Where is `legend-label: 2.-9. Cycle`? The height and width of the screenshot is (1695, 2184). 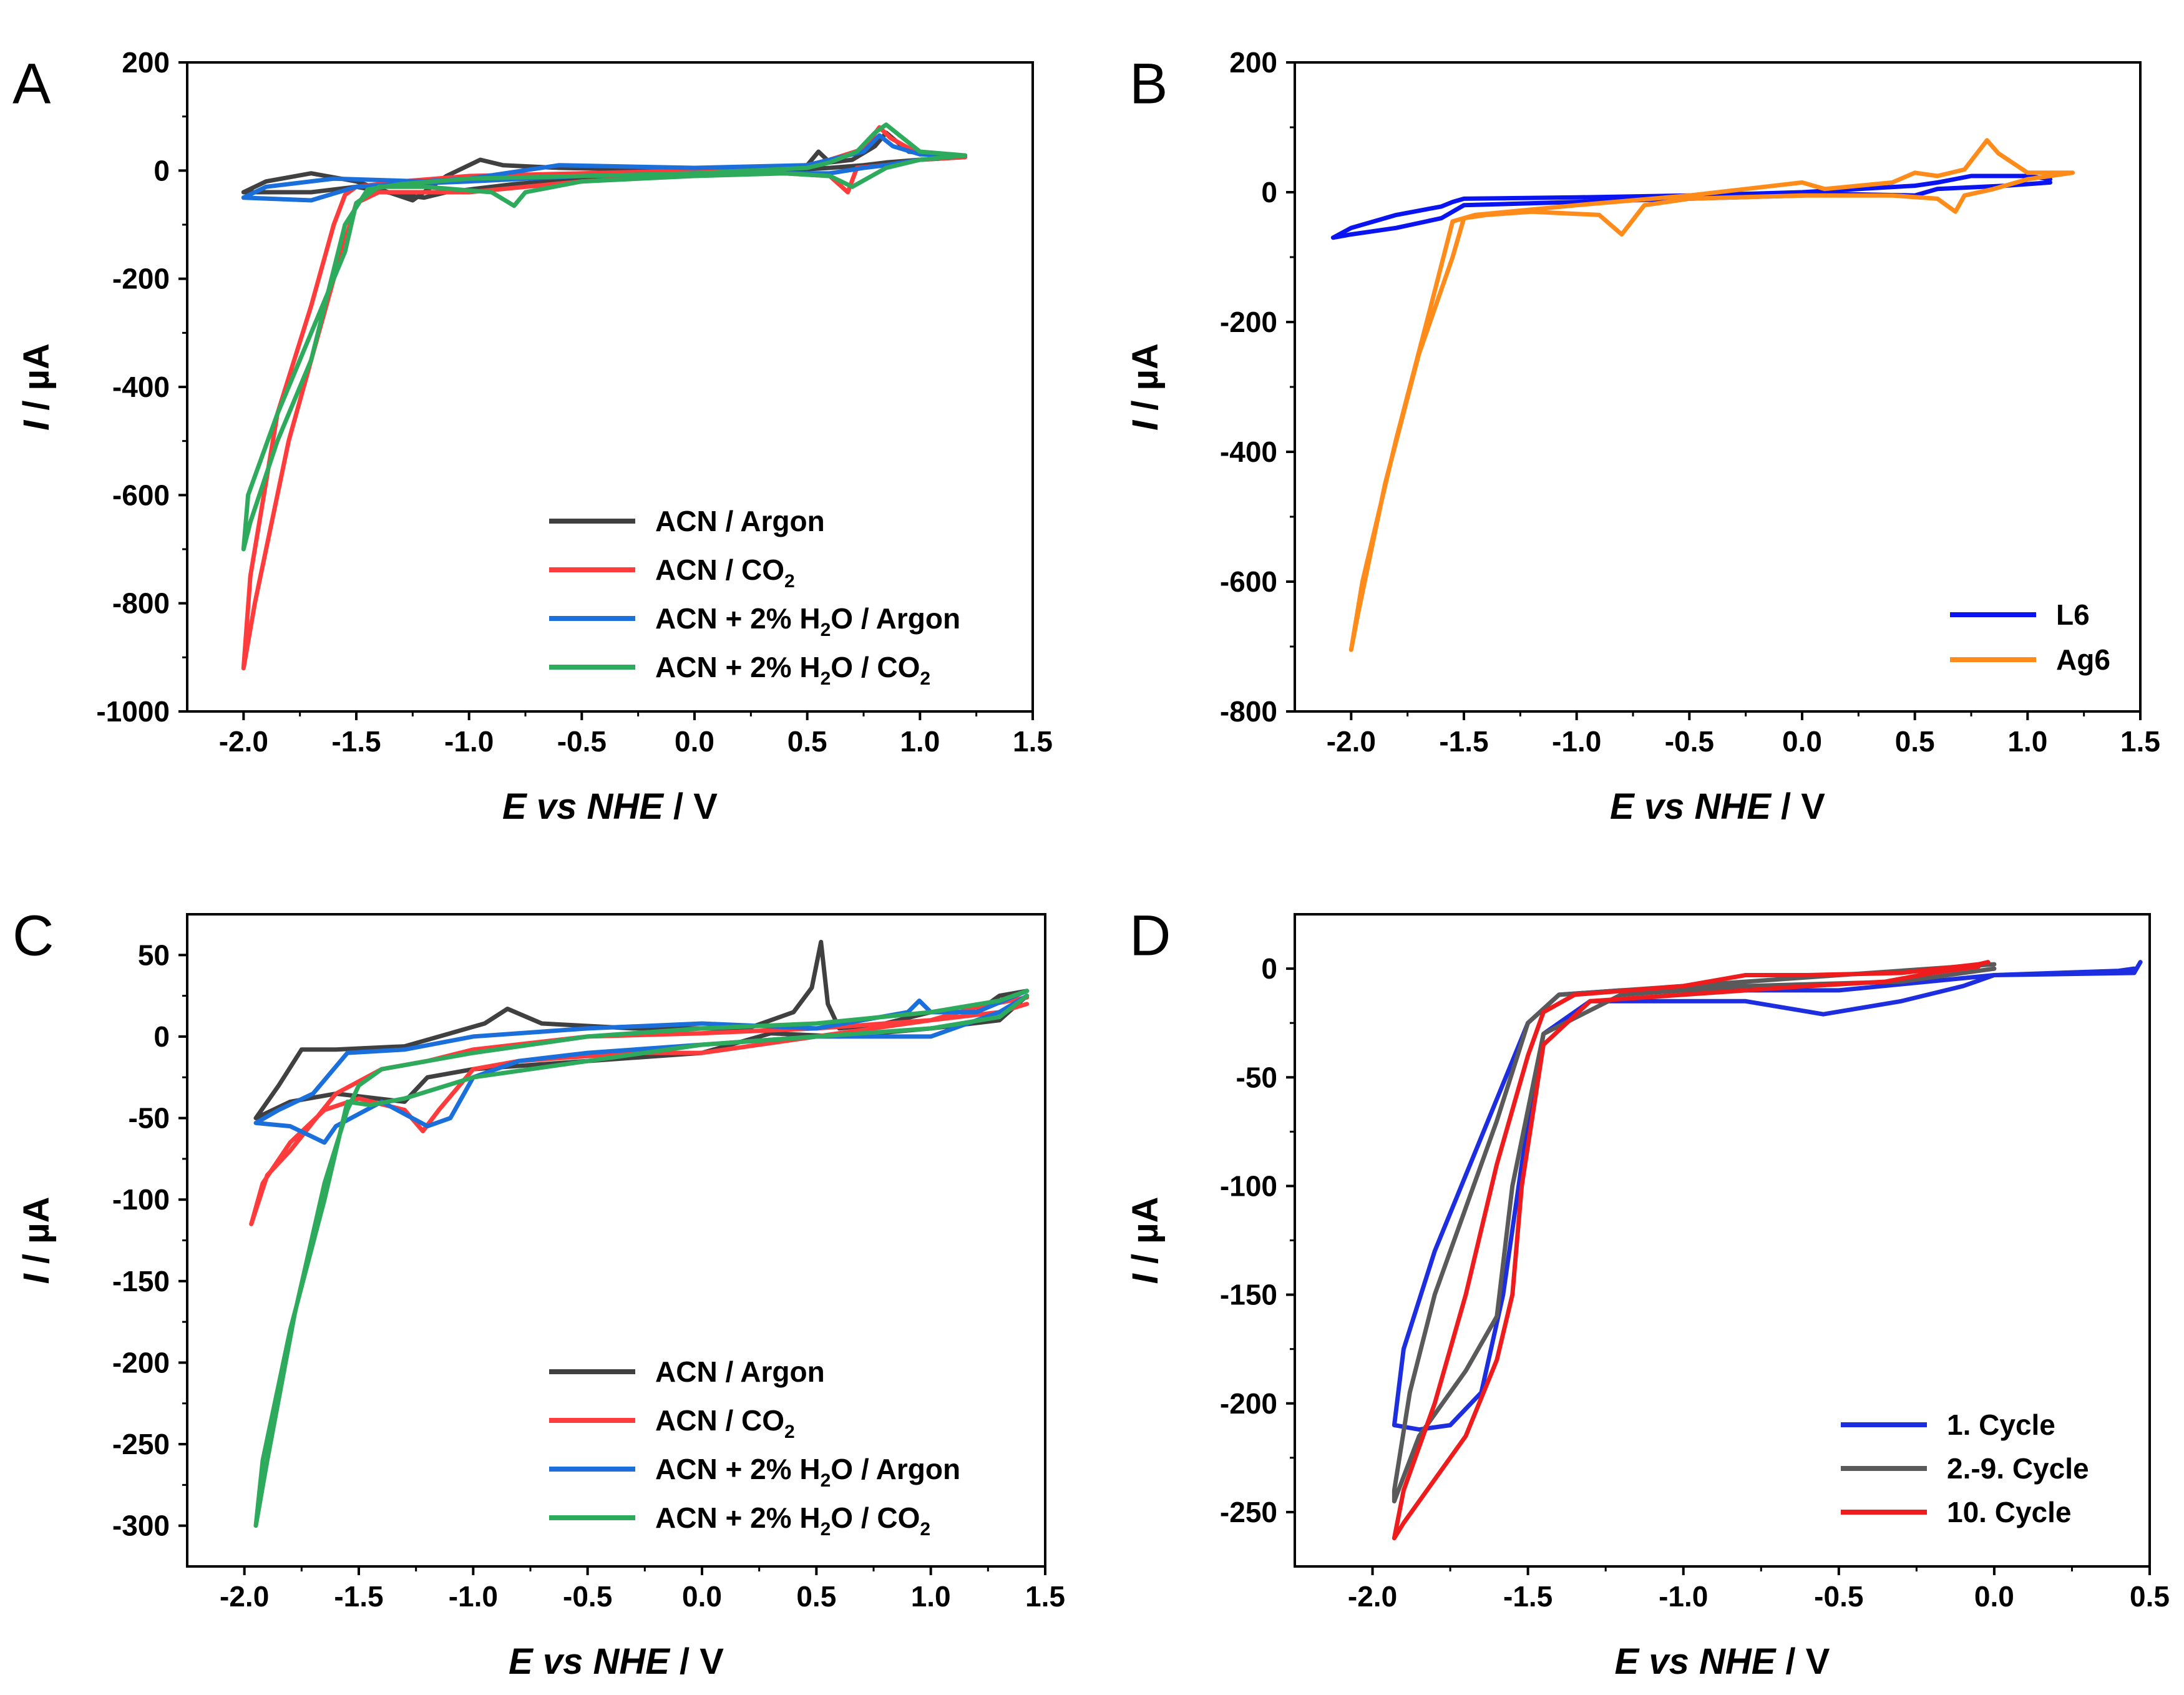 legend-label: 2.-9. Cycle is located at coordinates (2018, 1469).